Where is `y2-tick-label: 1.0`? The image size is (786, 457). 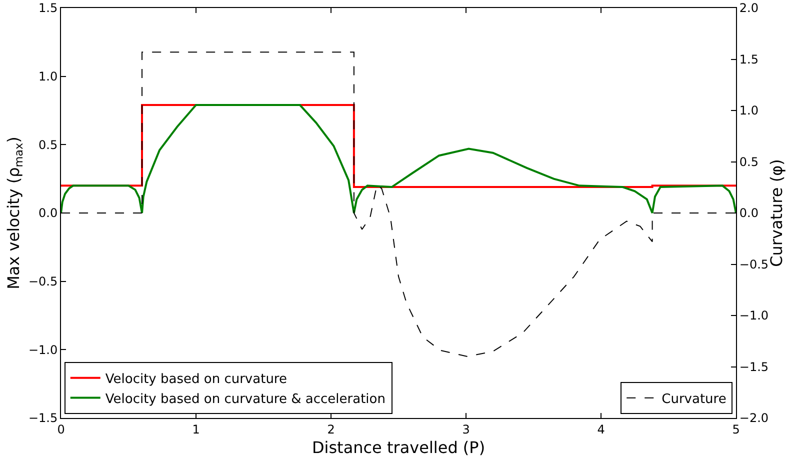 y2-tick-label: 1.0 is located at coordinates (748, 111).